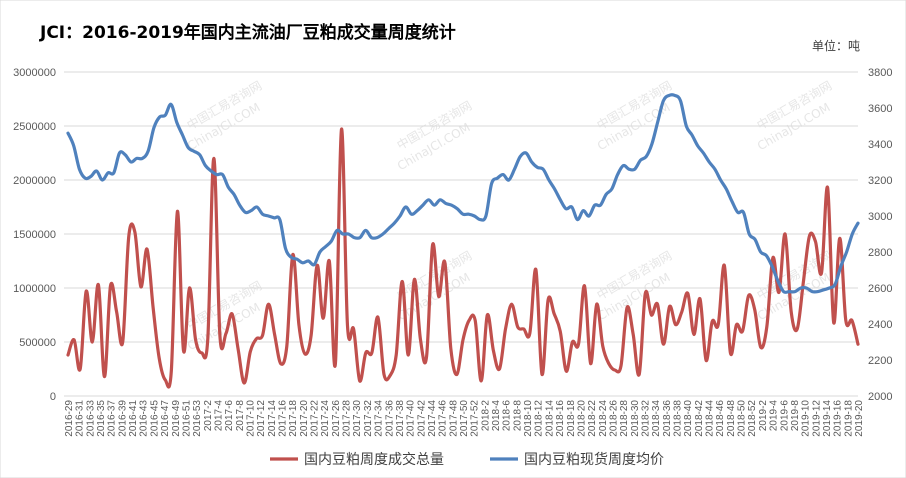  What do you see at coordinates (752, 418) in the screenshot?
I see `x-tick-label: 2018-52` at bounding box center [752, 418].